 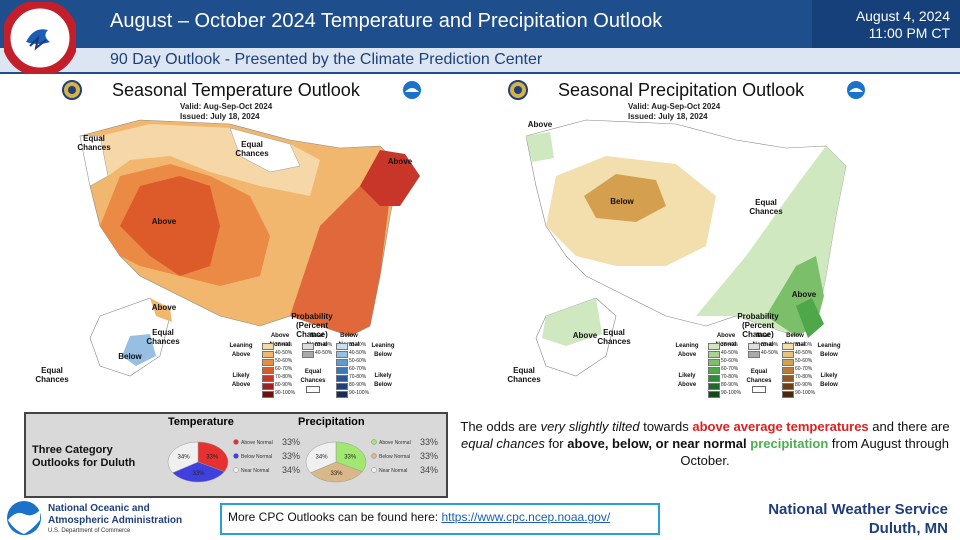 I want to click on precip-pie-slice-near-normal, so click(x=321, y=457).